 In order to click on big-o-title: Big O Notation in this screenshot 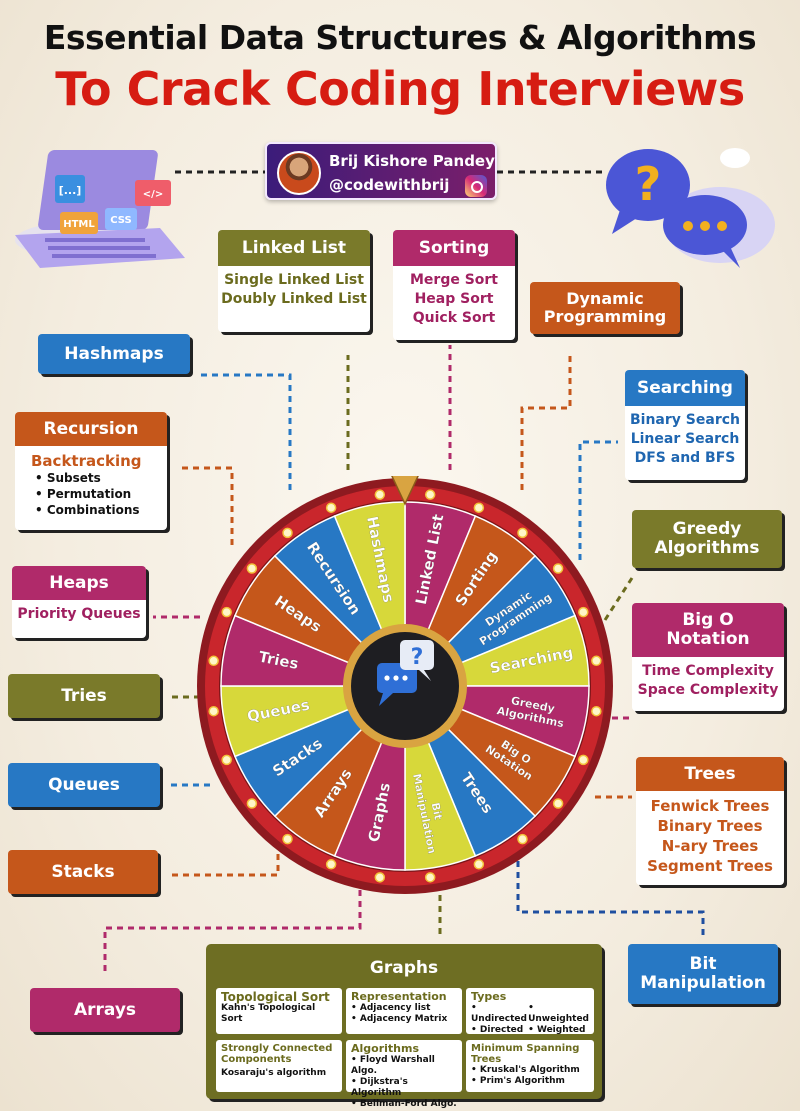, I will do `click(708, 630)`.